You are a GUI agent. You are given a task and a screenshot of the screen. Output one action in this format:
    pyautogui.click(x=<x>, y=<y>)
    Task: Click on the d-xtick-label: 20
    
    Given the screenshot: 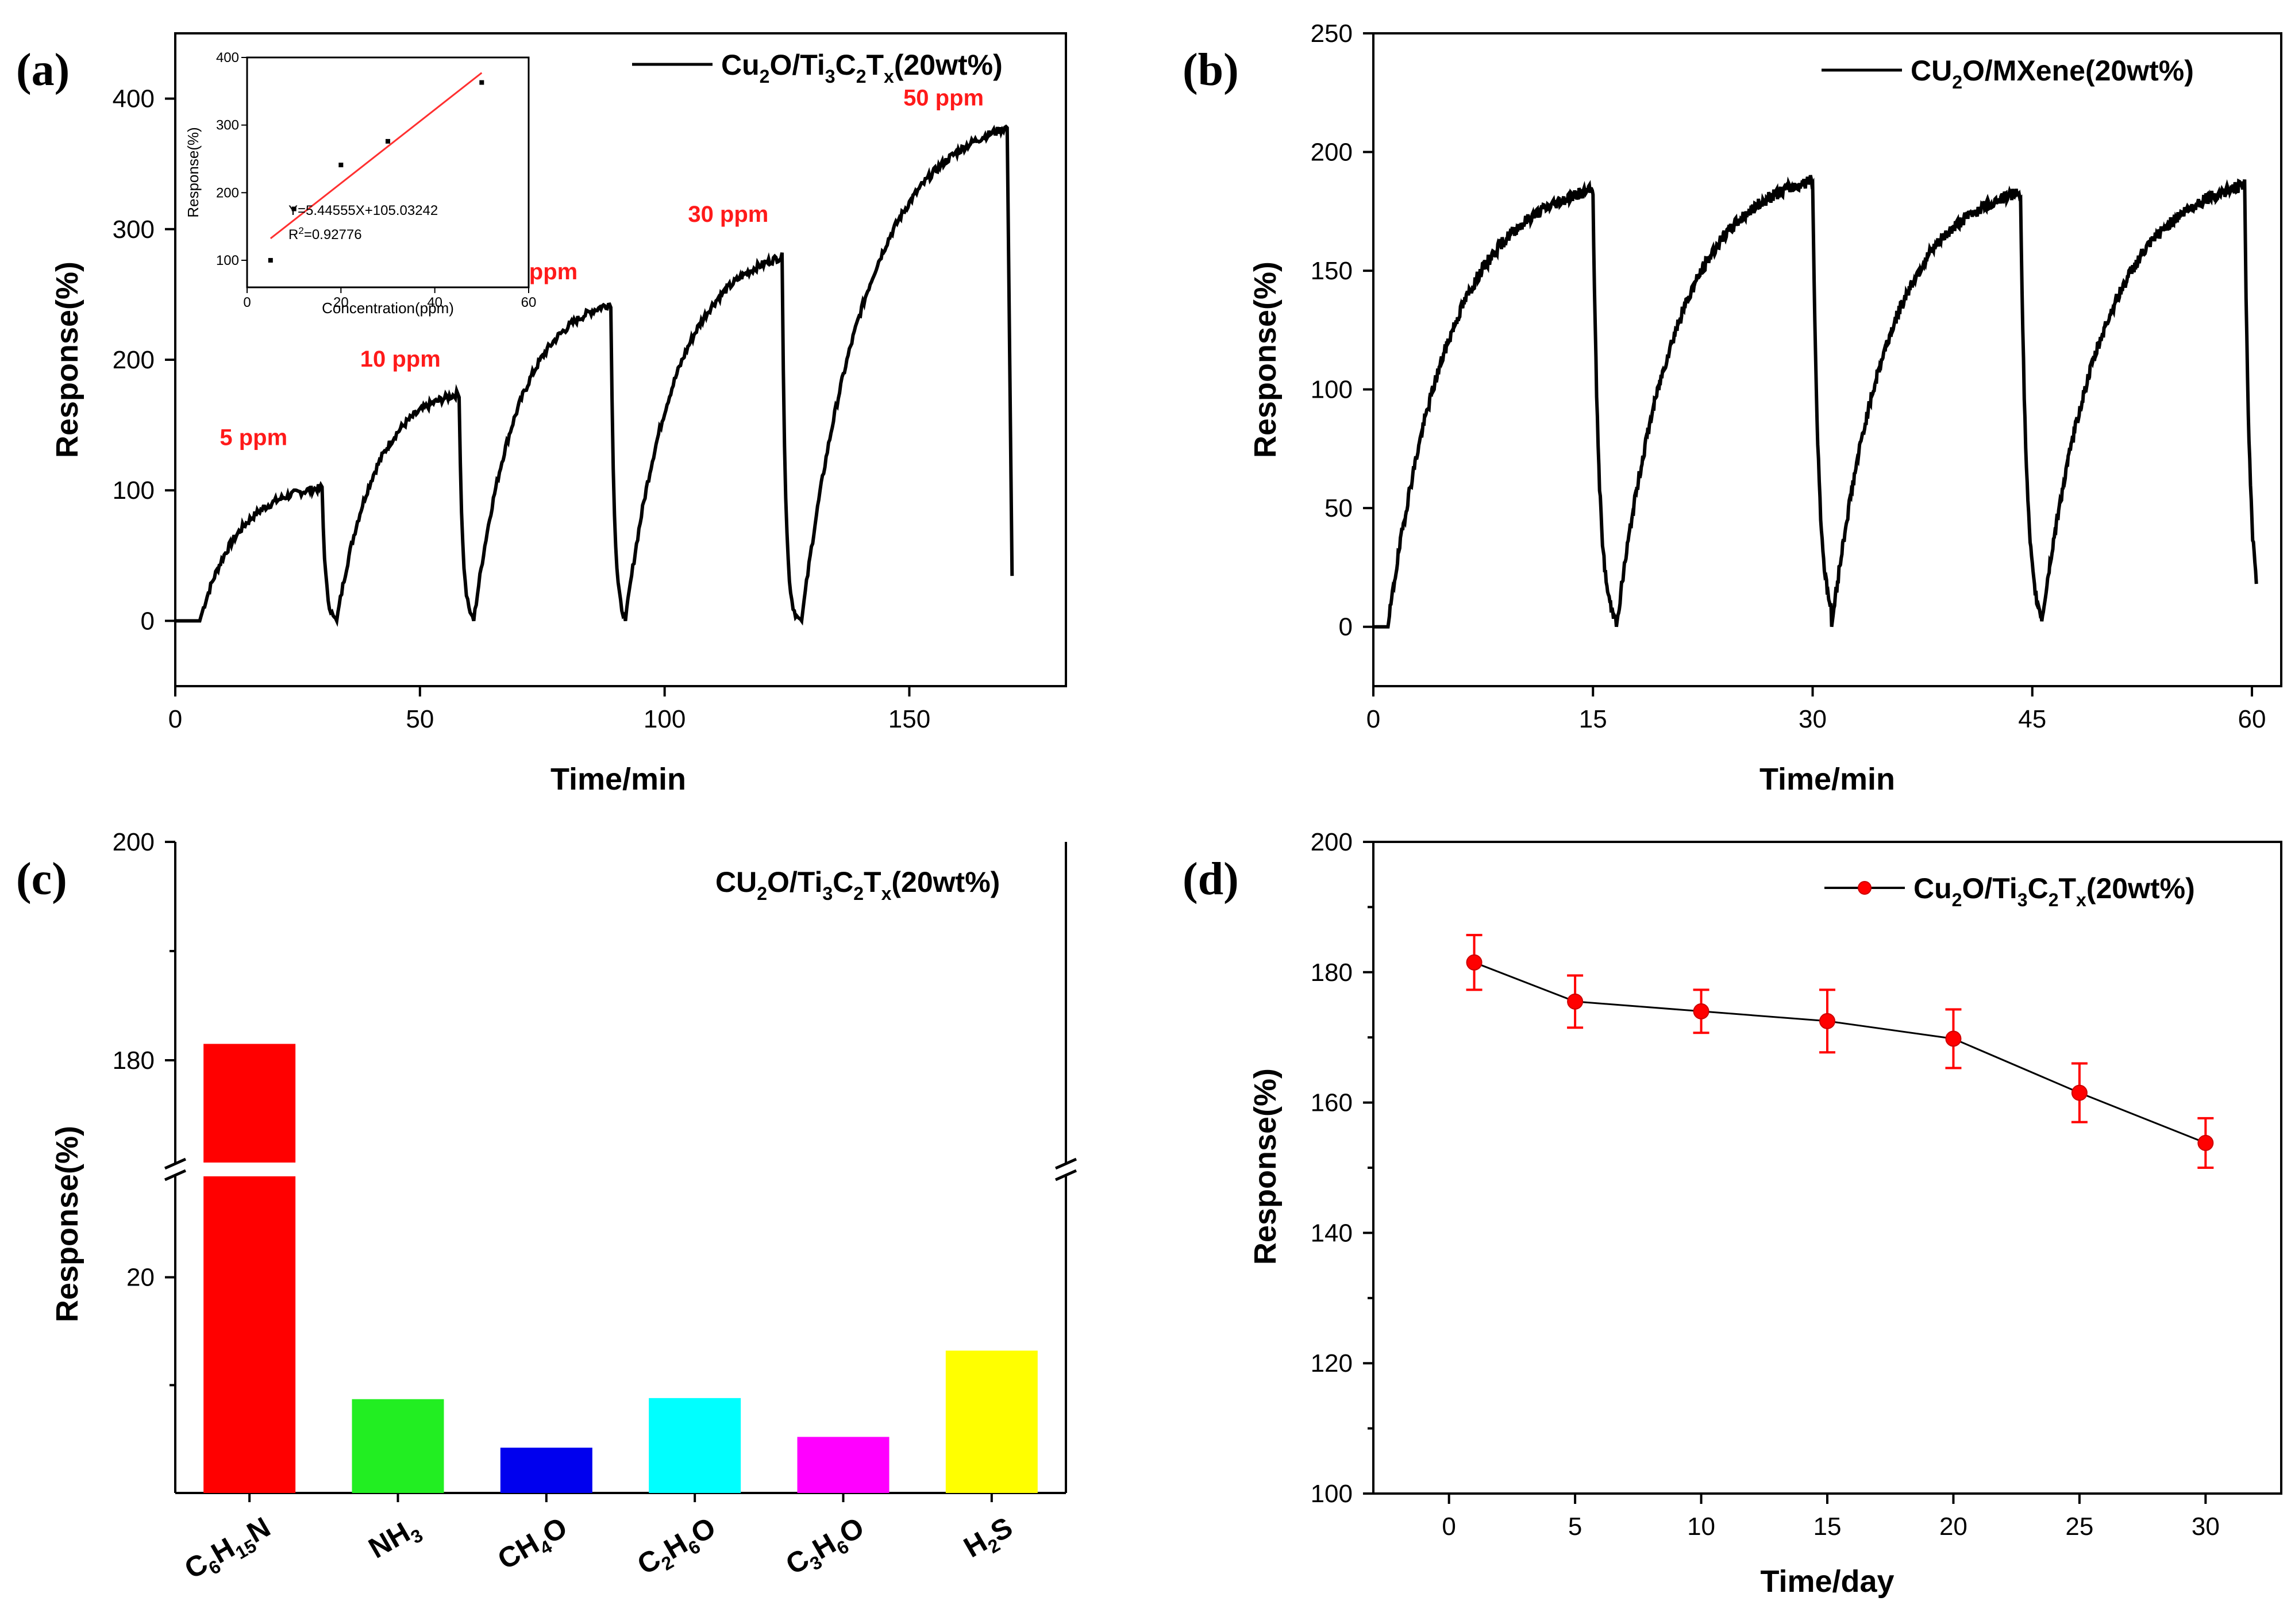 What is the action you would take?
    pyautogui.click(x=1953, y=1527)
    